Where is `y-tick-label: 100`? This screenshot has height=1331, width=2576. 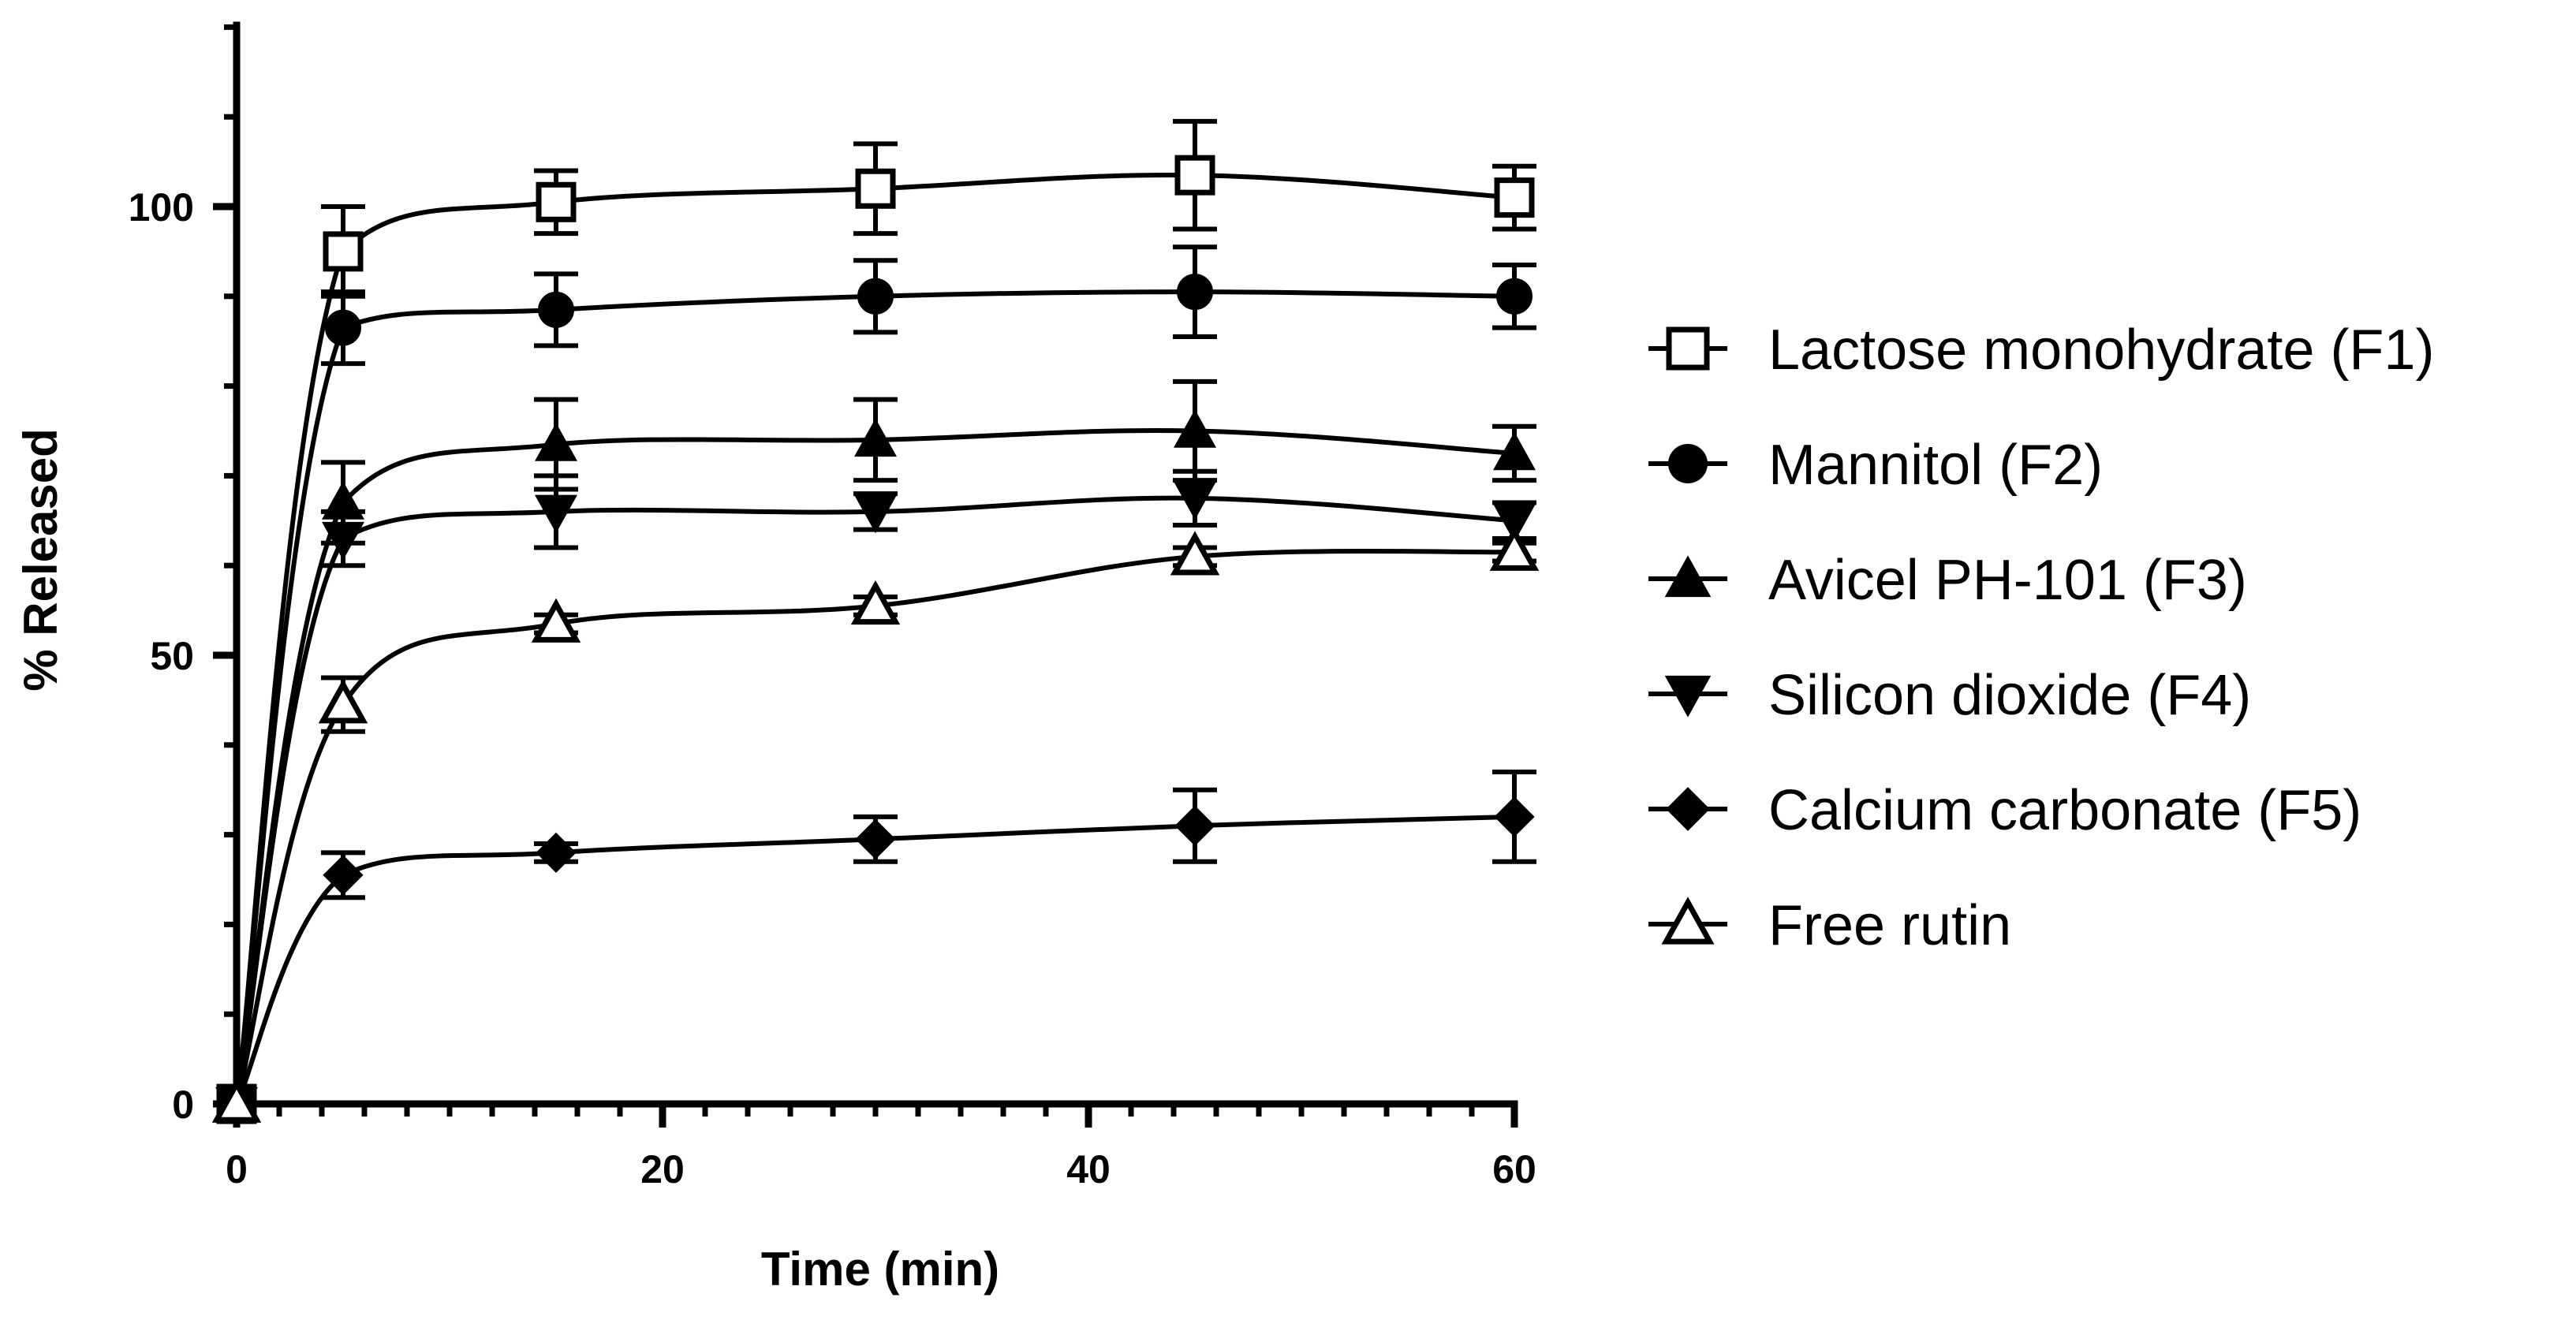 y-tick-label: 100 is located at coordinates (161, 207).